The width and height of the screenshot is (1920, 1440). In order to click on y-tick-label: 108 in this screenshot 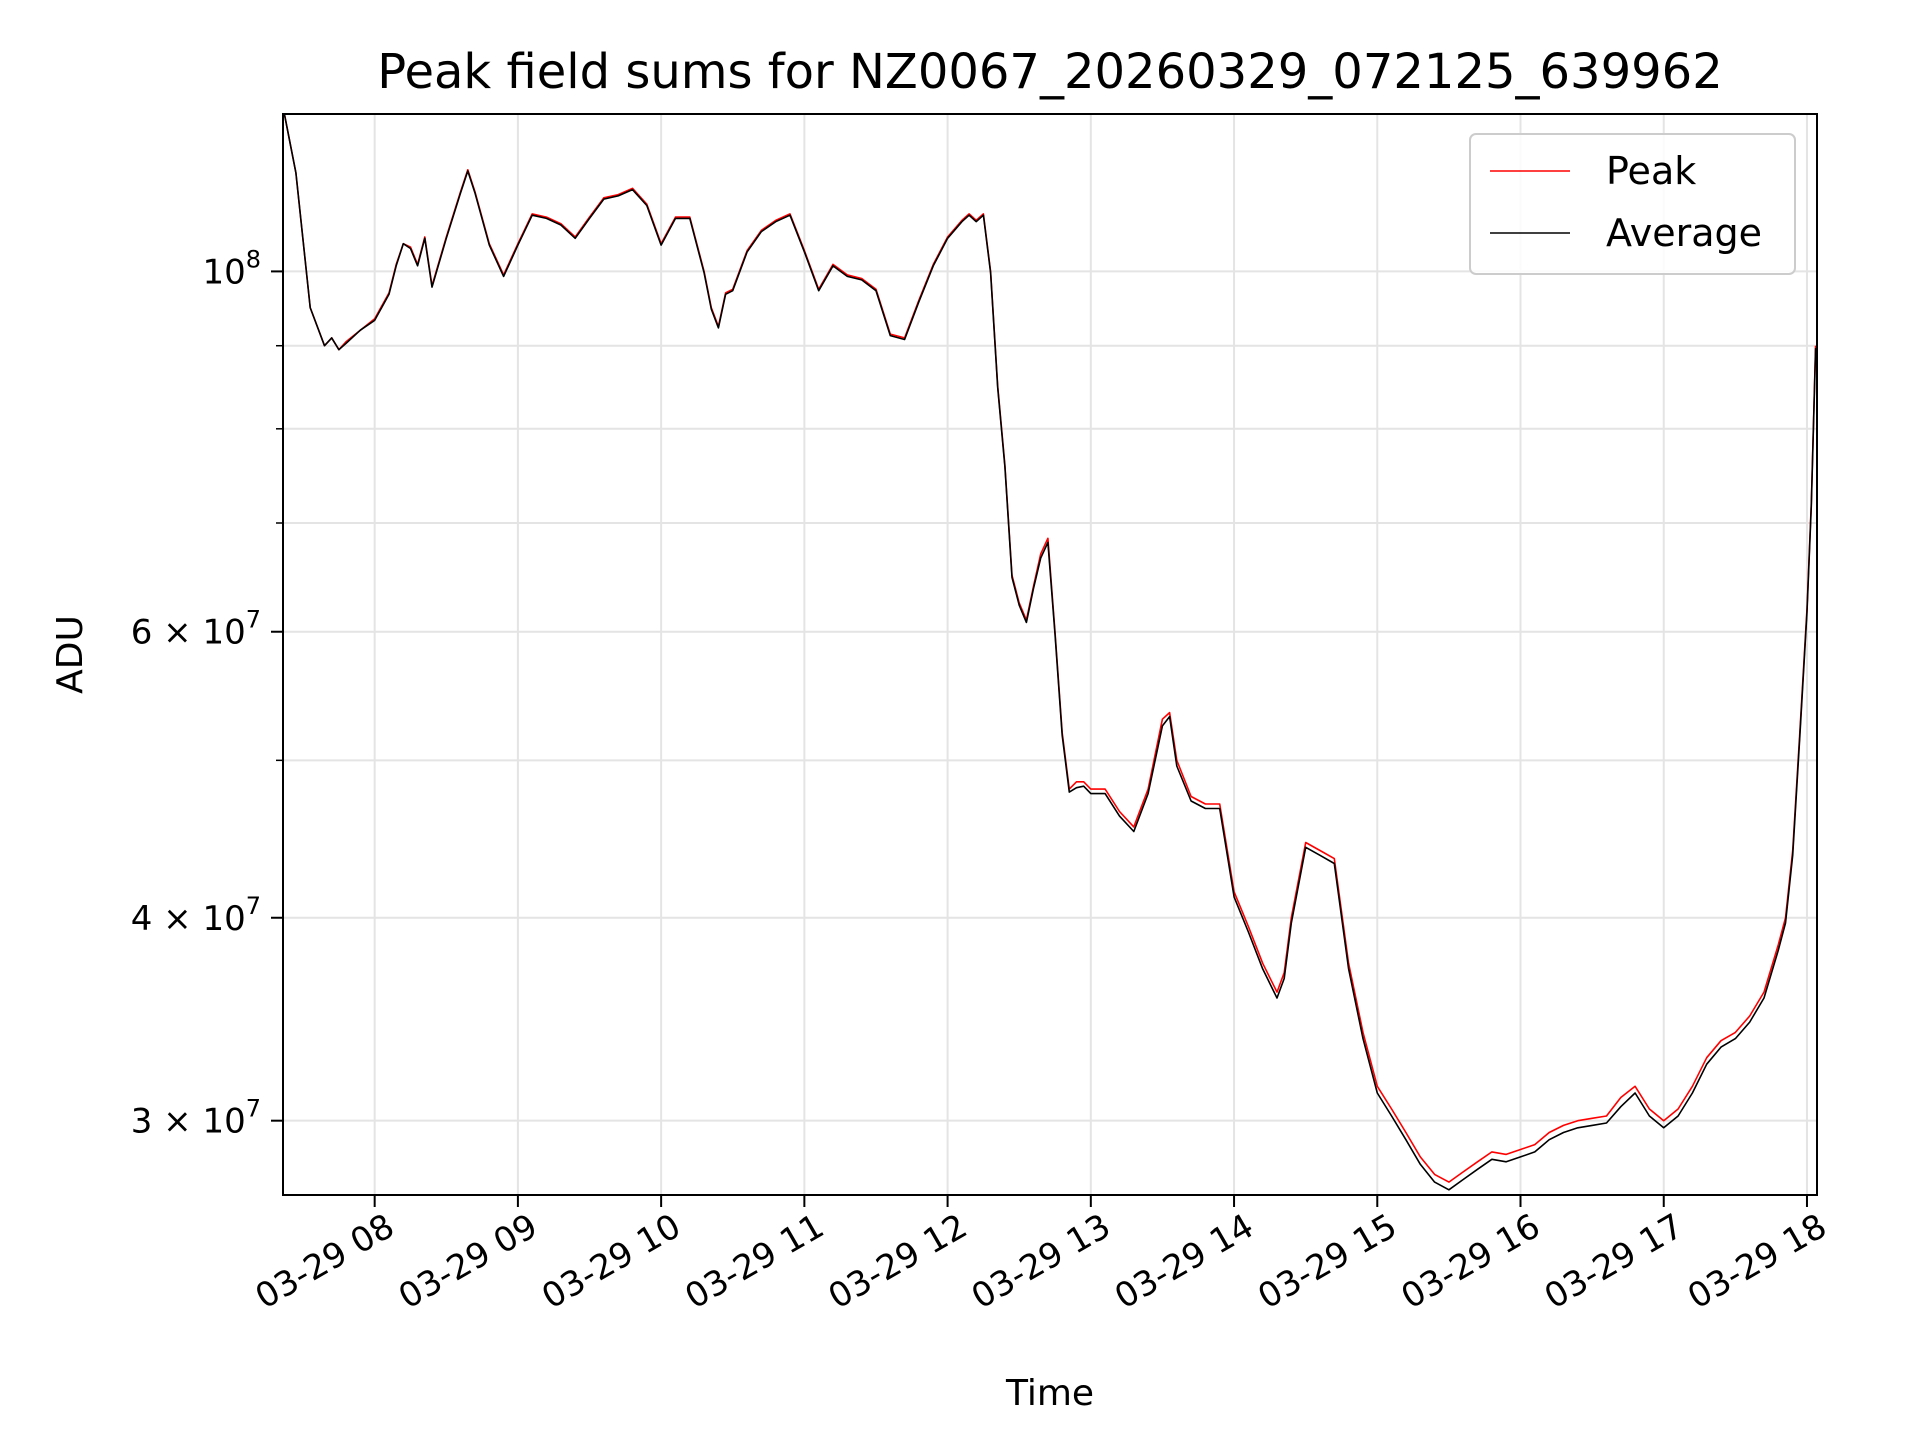, I will do `click(231, 268)`.